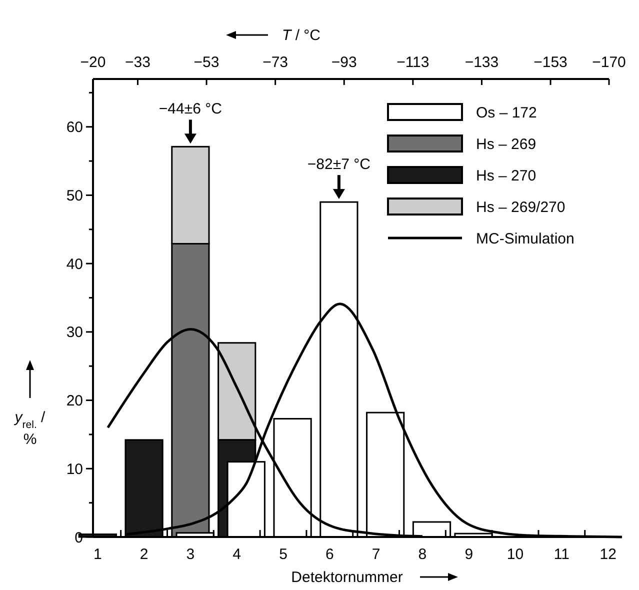  Describe the element at coordinates (339, 165) in the screenshot. I see `annotation: −82±7 °C` at that location.